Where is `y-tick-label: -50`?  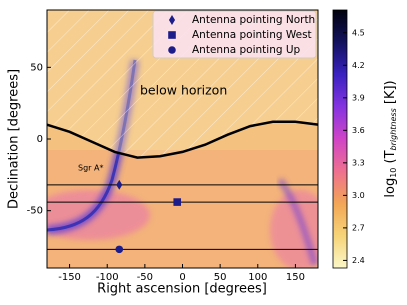 y-tick-label: -50 is located at coordinates (35, 211).